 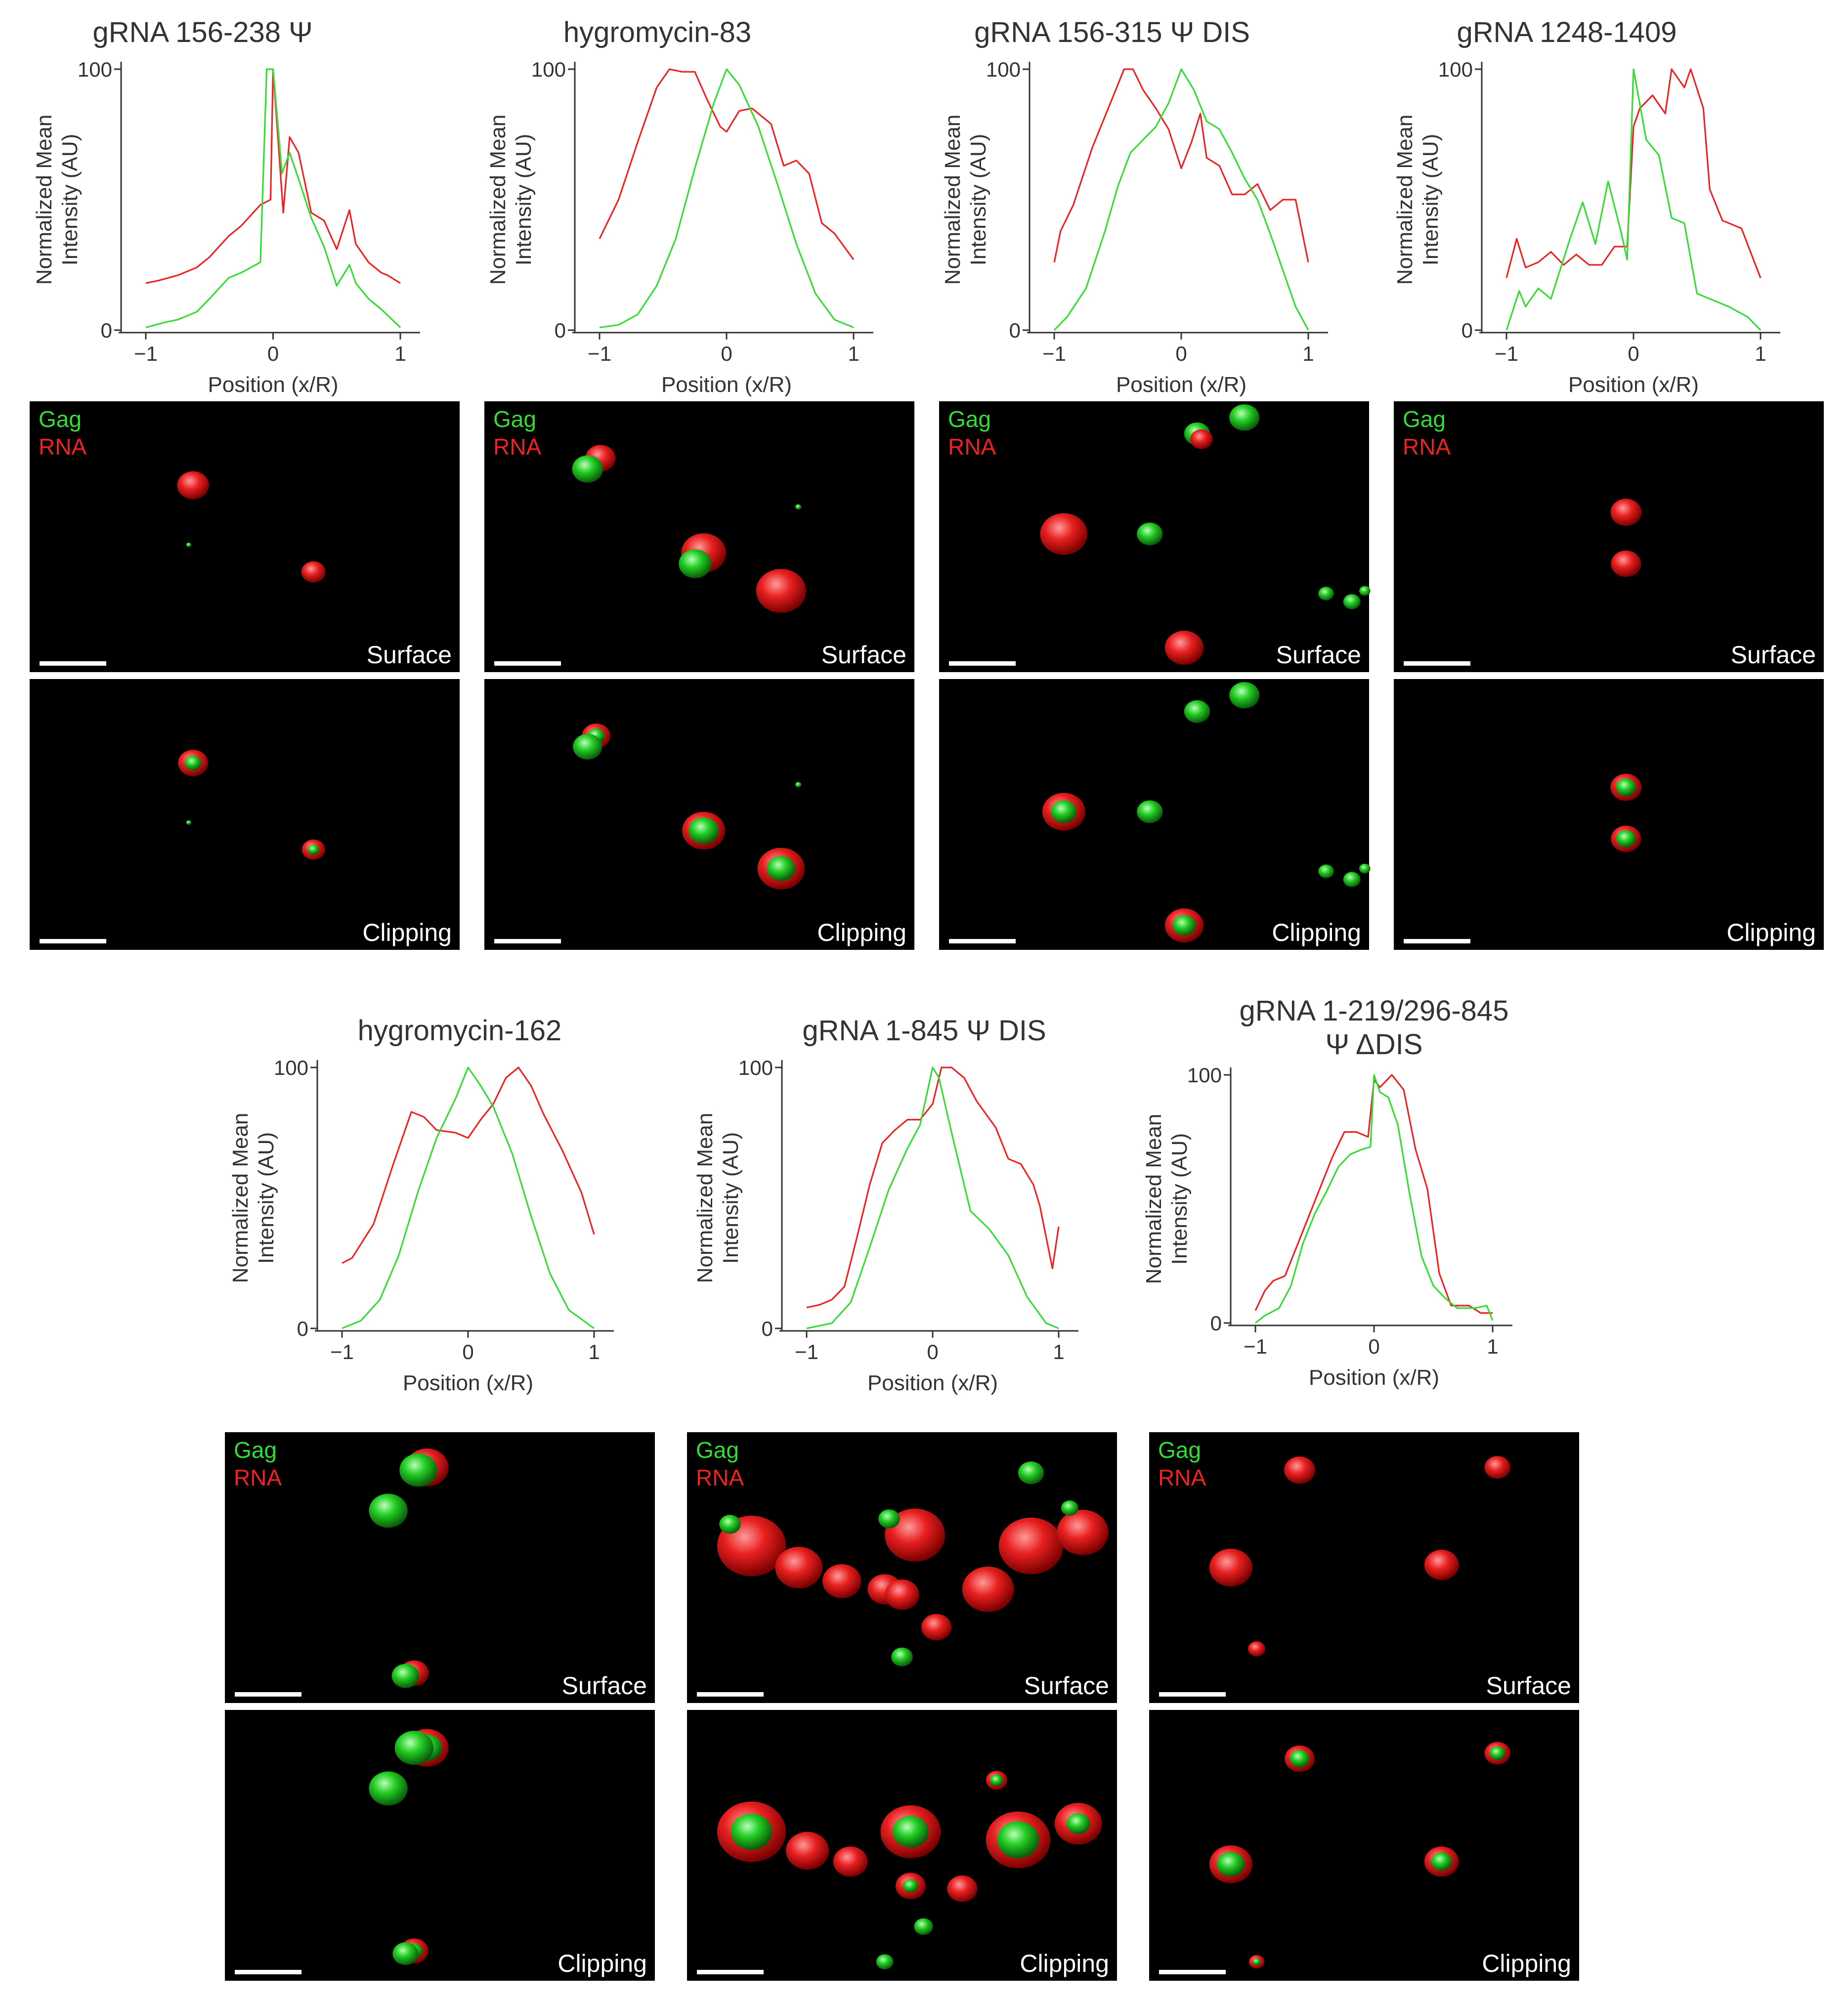 I want to click on chart-title: hygromycin-83, so click(x=657, y=32).